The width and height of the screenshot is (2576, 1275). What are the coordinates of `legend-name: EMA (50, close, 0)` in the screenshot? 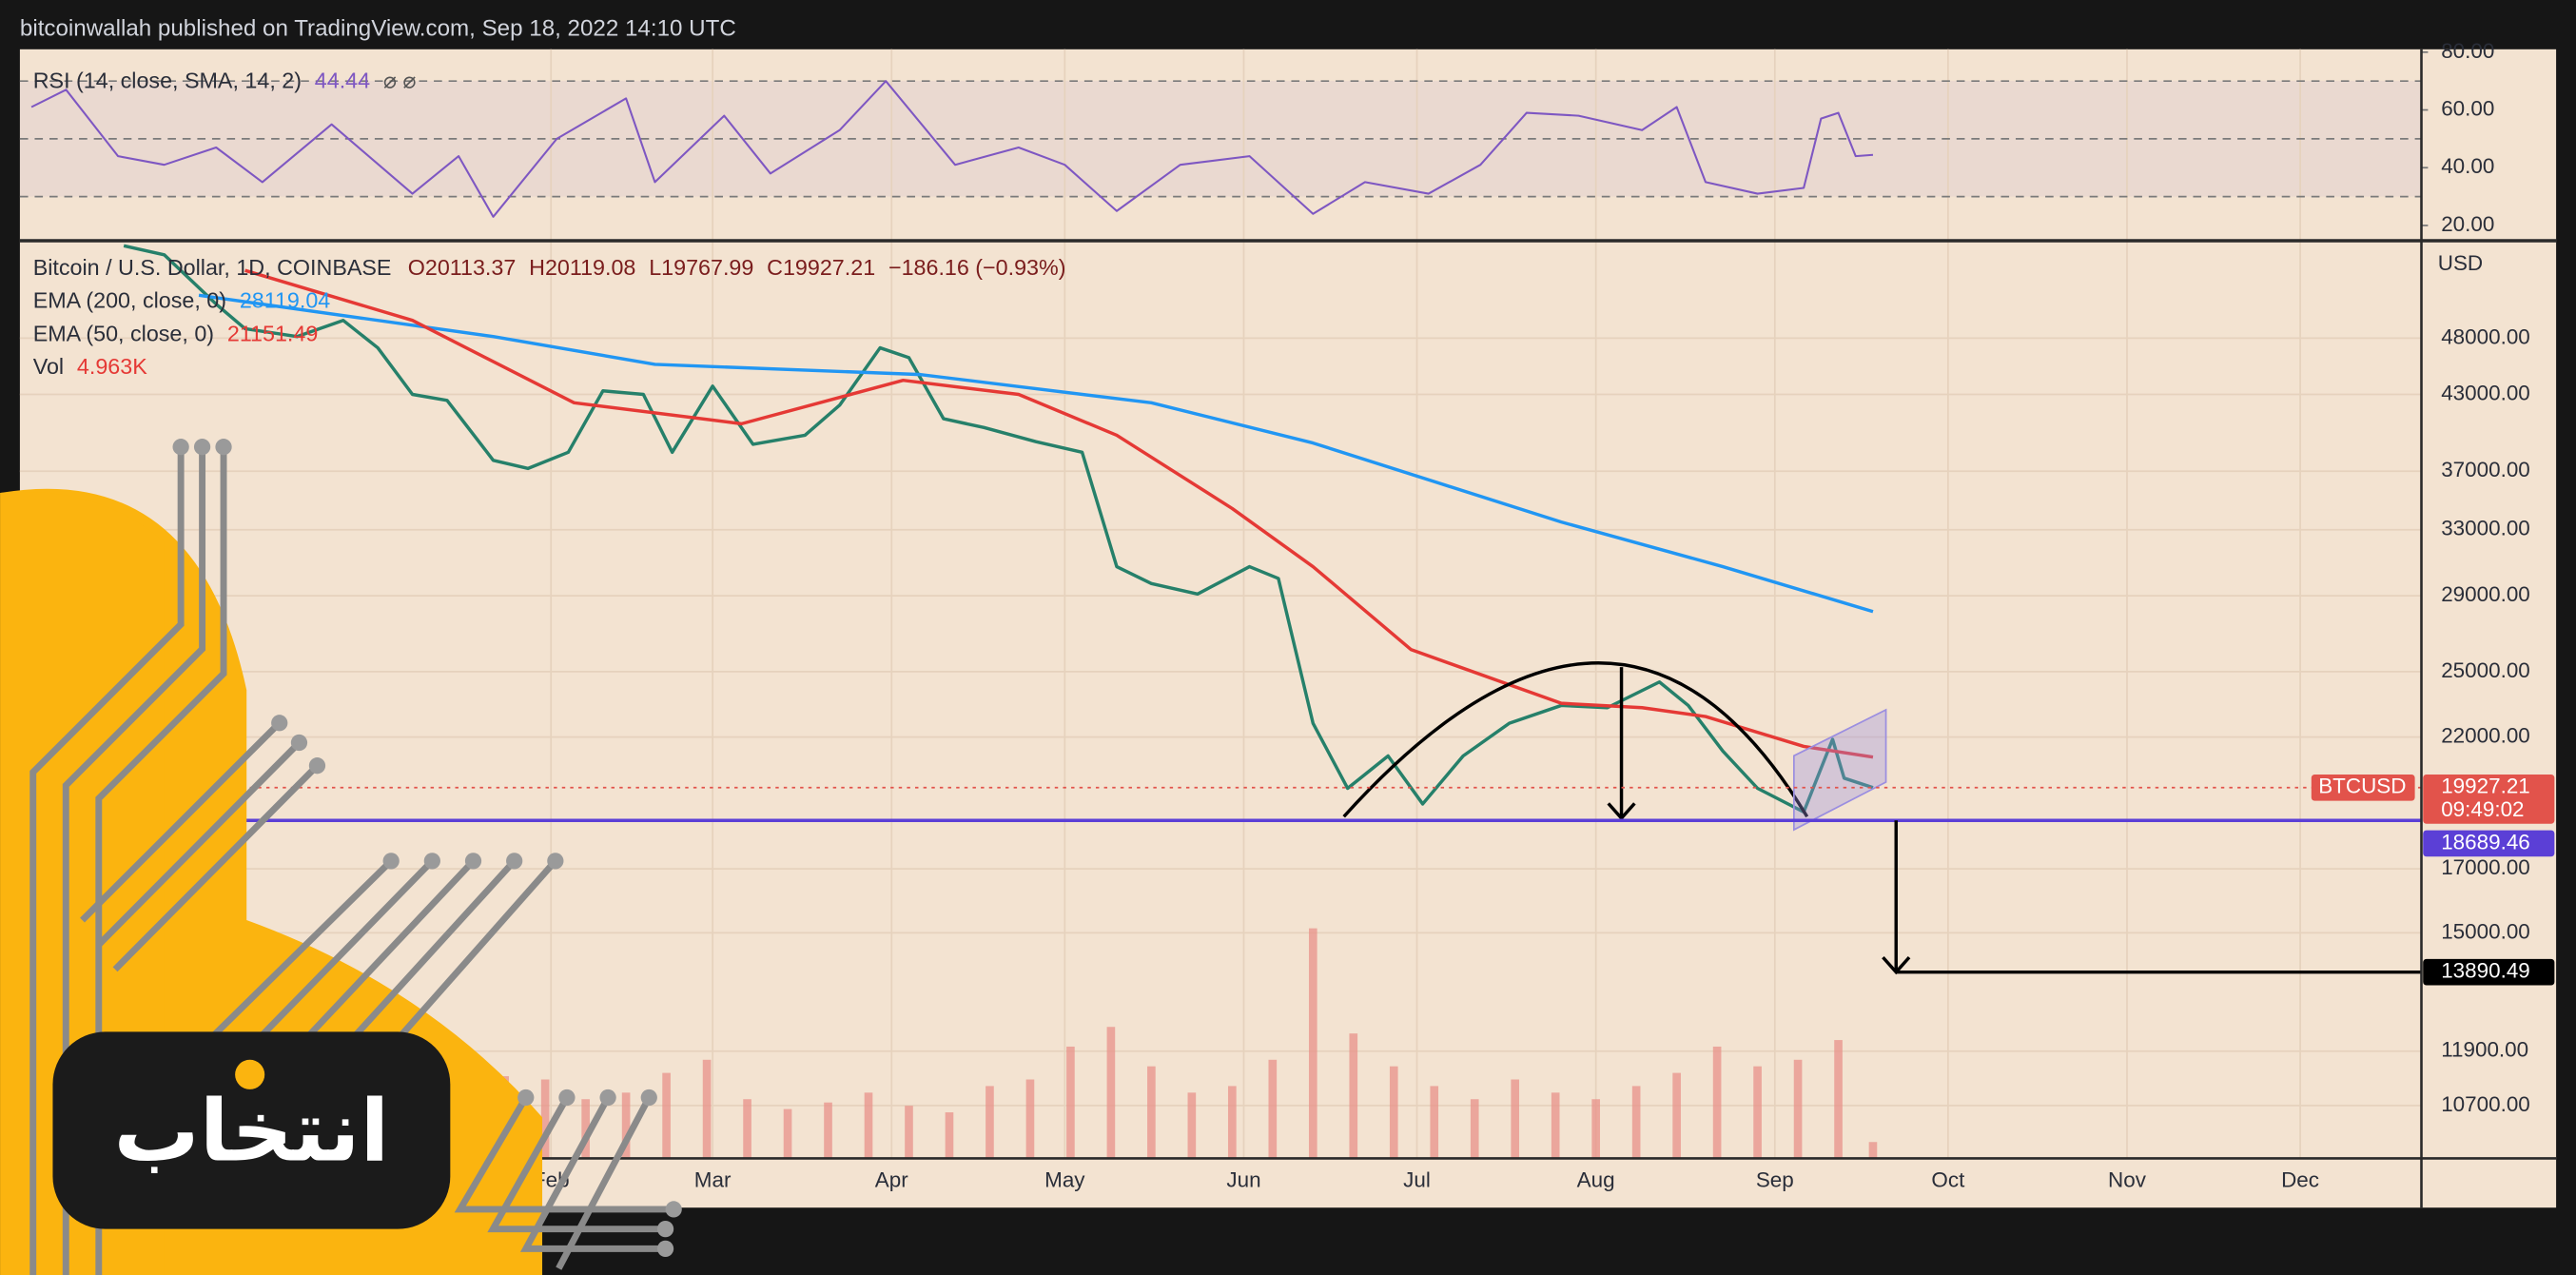 It's located at (123, 333).